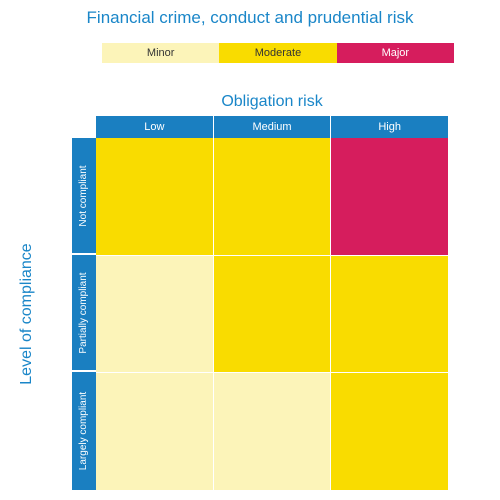  Describe the element at coordinates (161, 53) in the screenshot. I see `legend-minor: Minor` at that location.